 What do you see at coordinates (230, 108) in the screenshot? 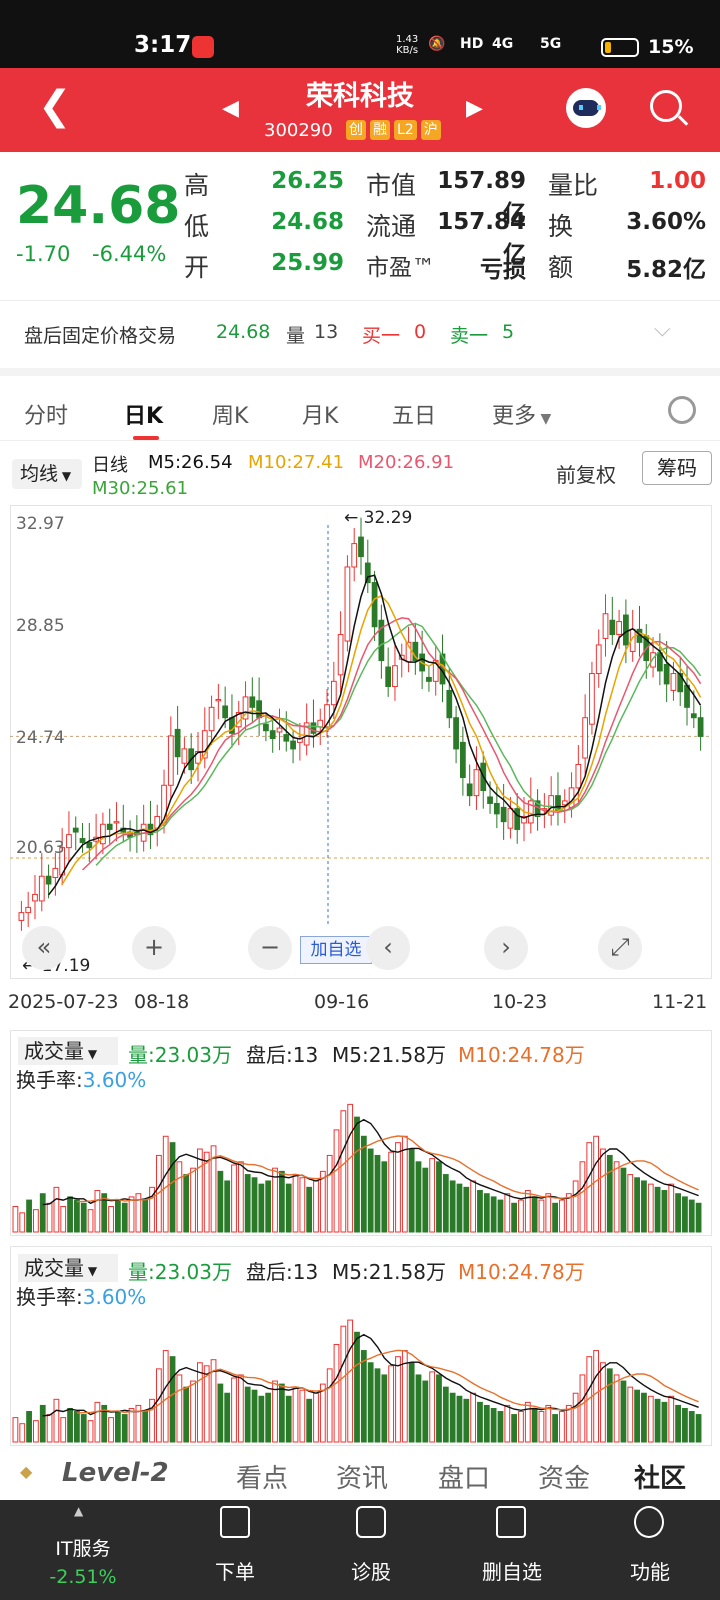
I see `prev-stock-icon: ◀` at bounding box center [230, 108].